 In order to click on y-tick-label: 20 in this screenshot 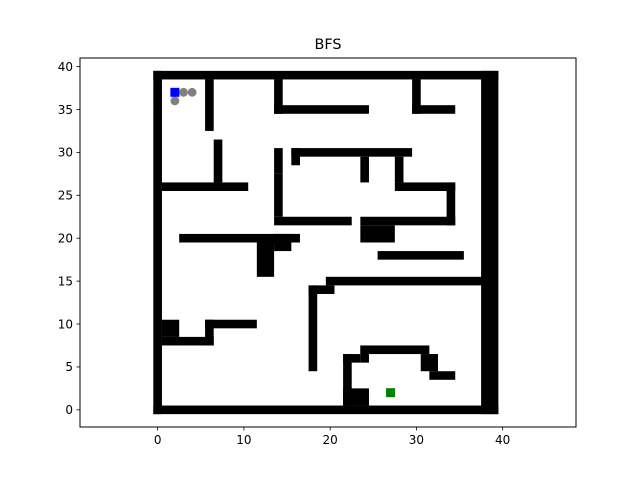, I will do `click(65, 239)`.